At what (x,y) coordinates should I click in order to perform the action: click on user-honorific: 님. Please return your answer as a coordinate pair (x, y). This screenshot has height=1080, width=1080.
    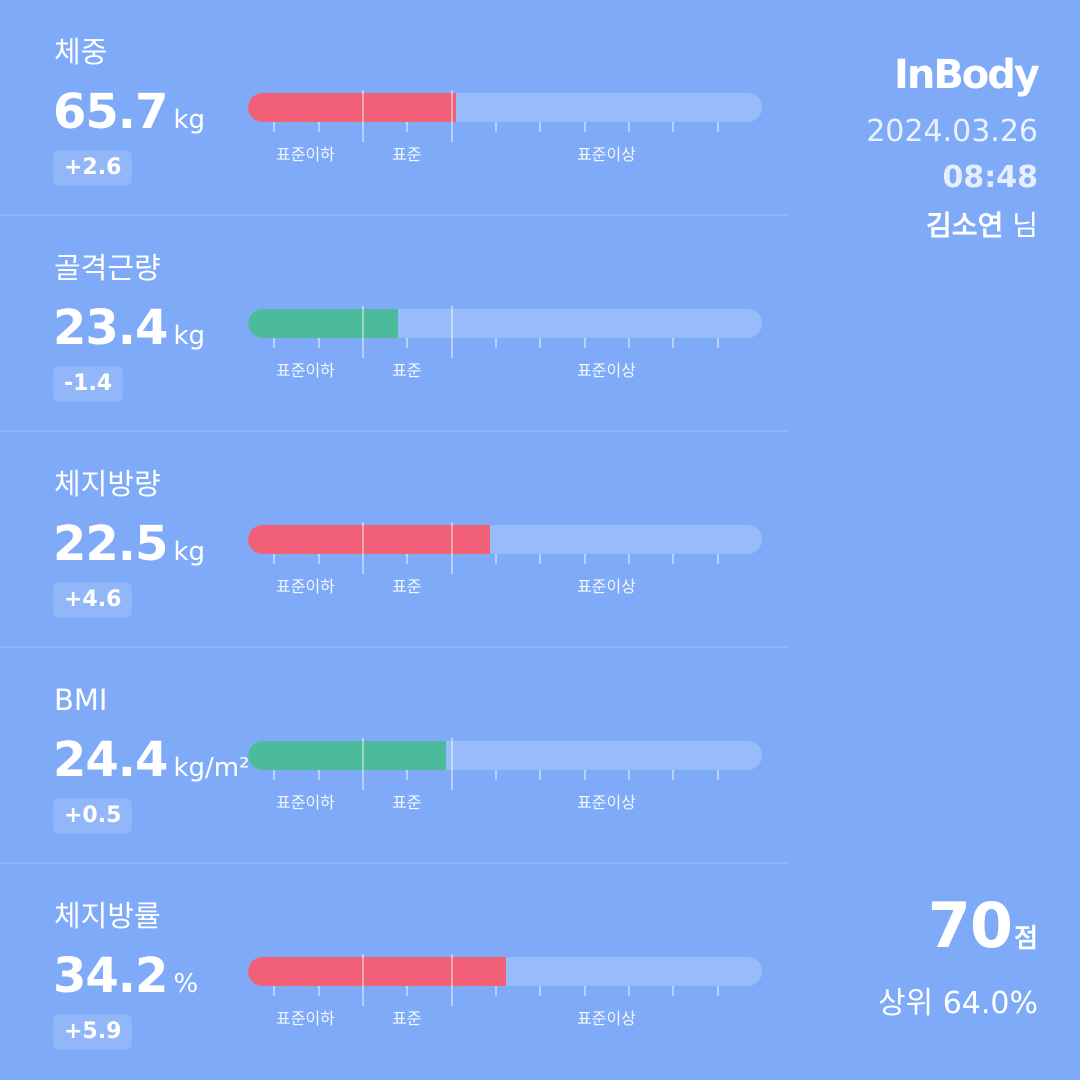
    Looking at the image, I should click on (1025, 225).